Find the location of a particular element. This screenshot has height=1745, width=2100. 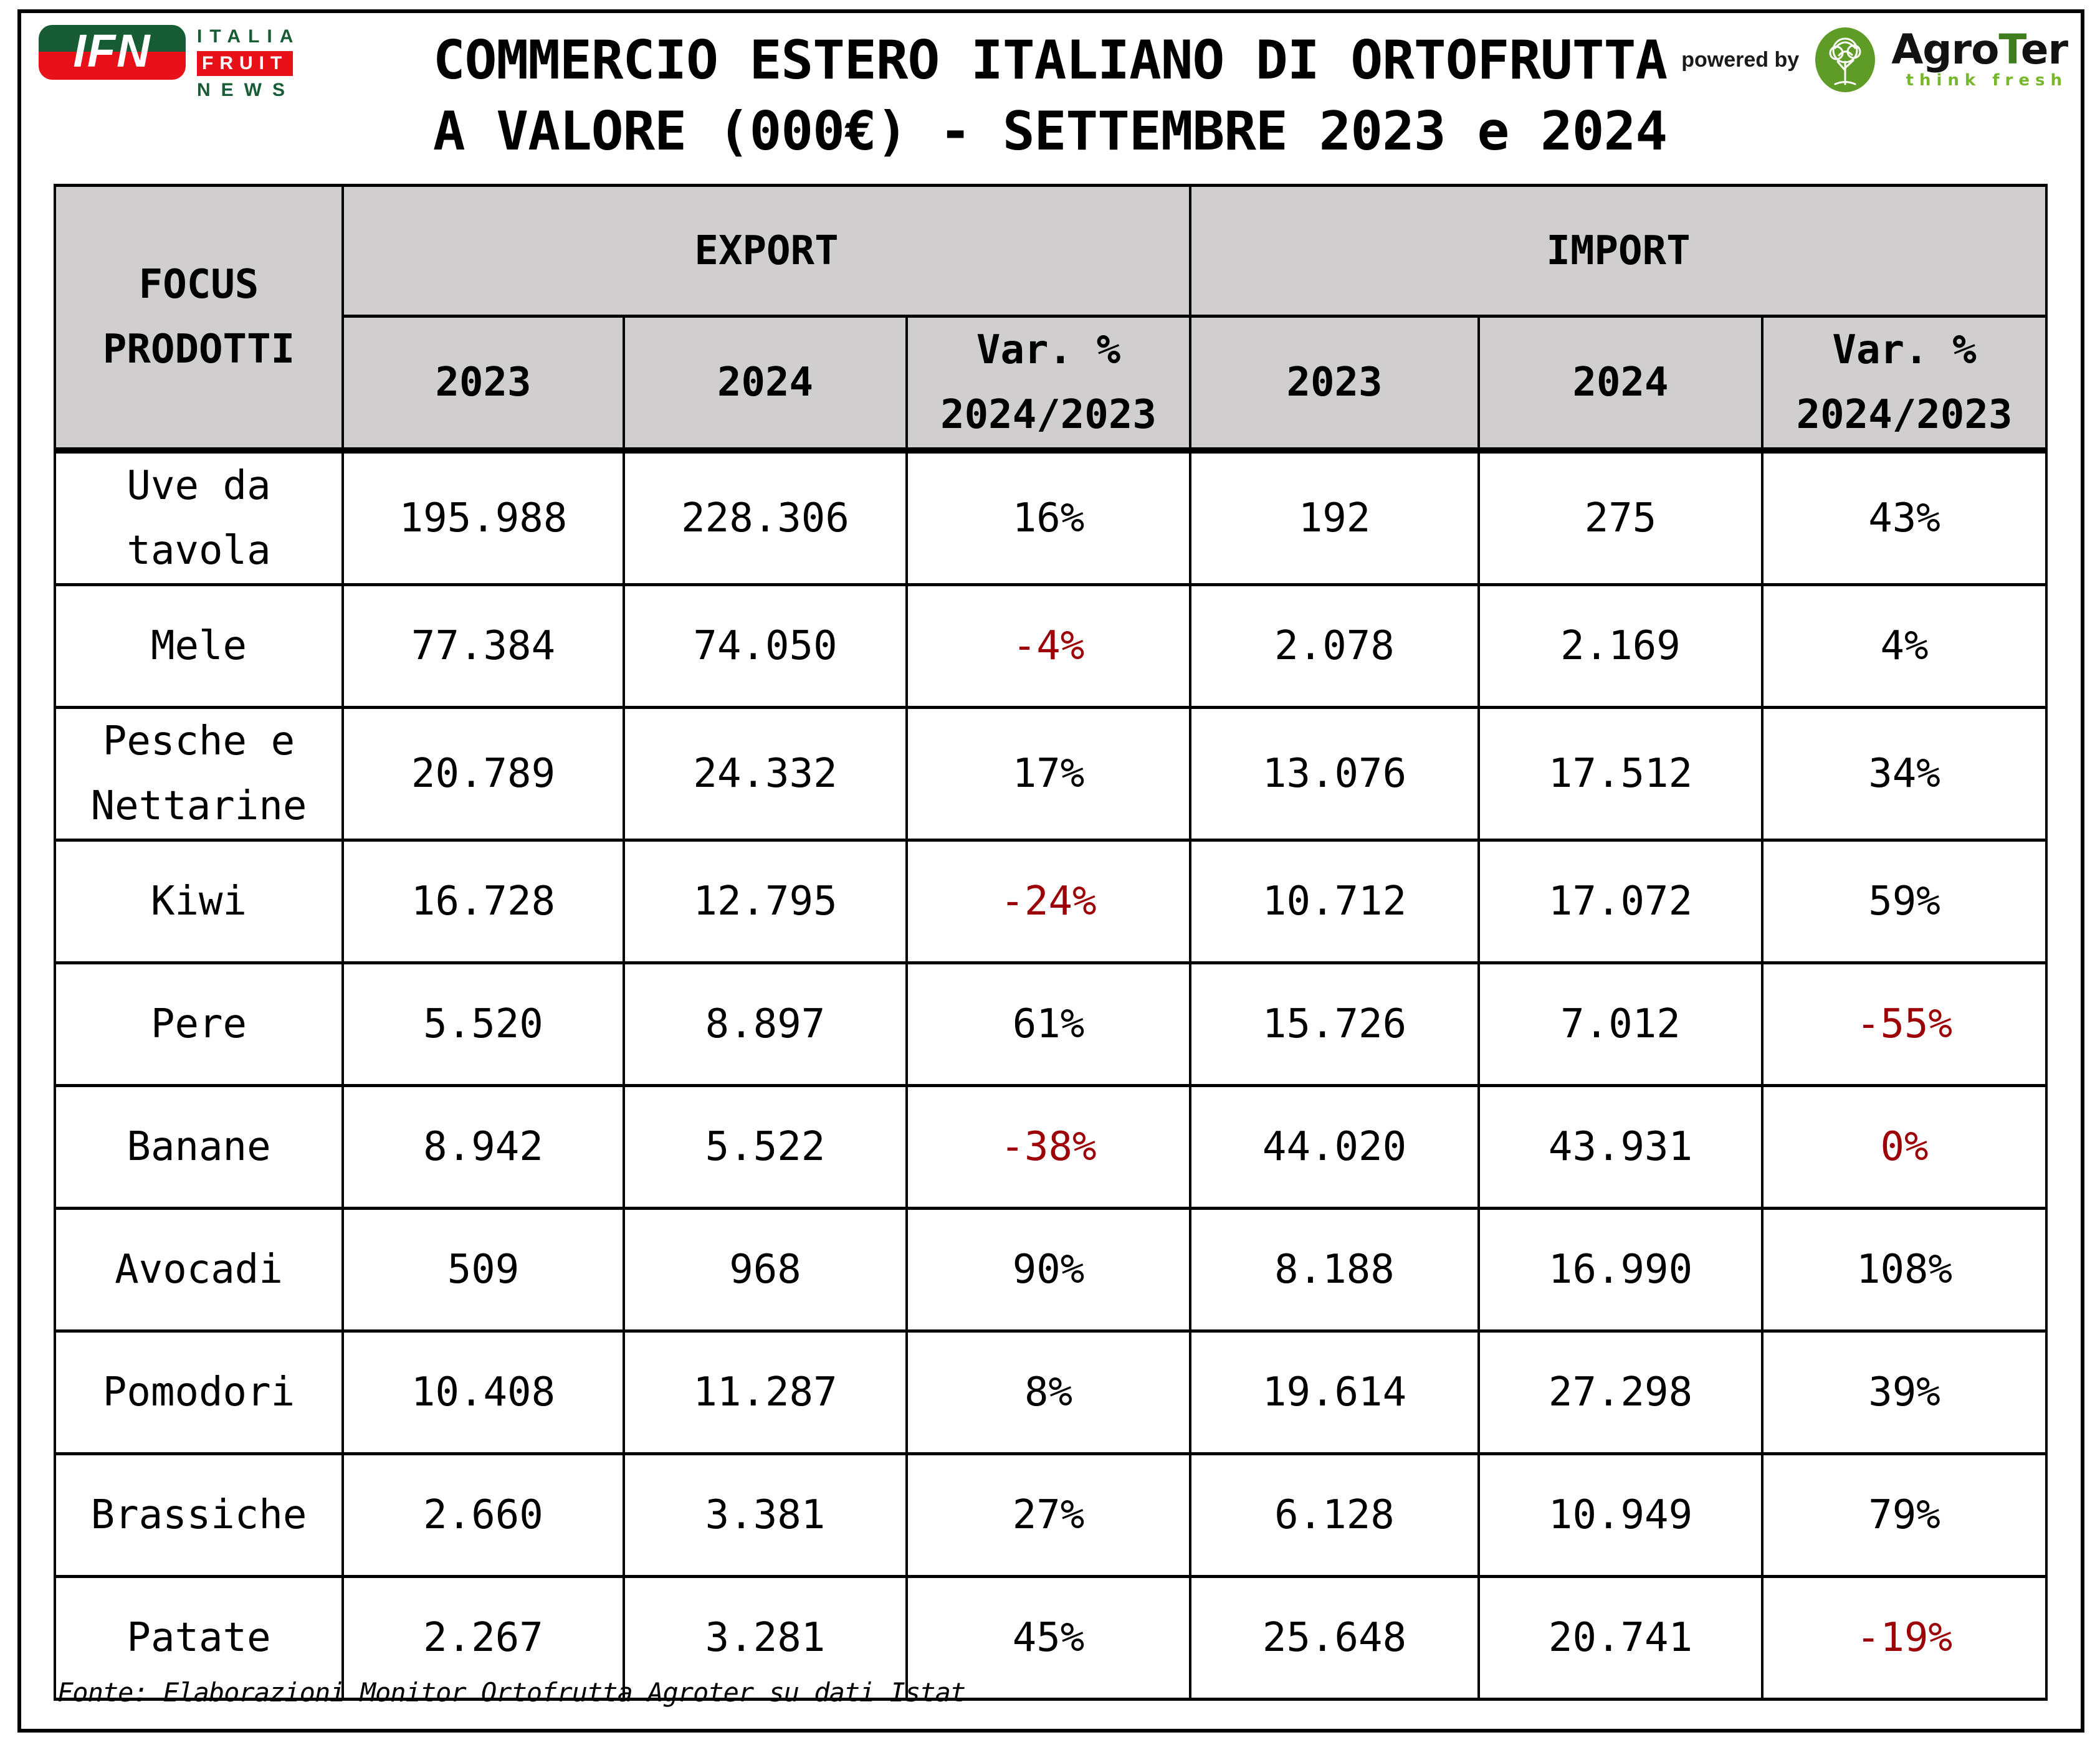

ifn-wordmark-fruit: FRUIT is located at coordinates (245, 63).